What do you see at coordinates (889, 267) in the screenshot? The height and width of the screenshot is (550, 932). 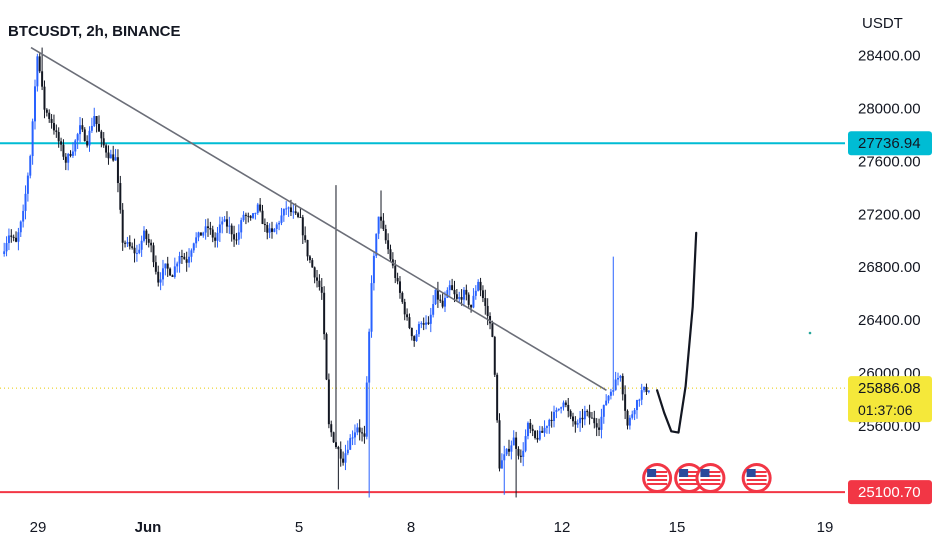 I see `y-tick-label: 26800.00` at bounding box center [889, 267].